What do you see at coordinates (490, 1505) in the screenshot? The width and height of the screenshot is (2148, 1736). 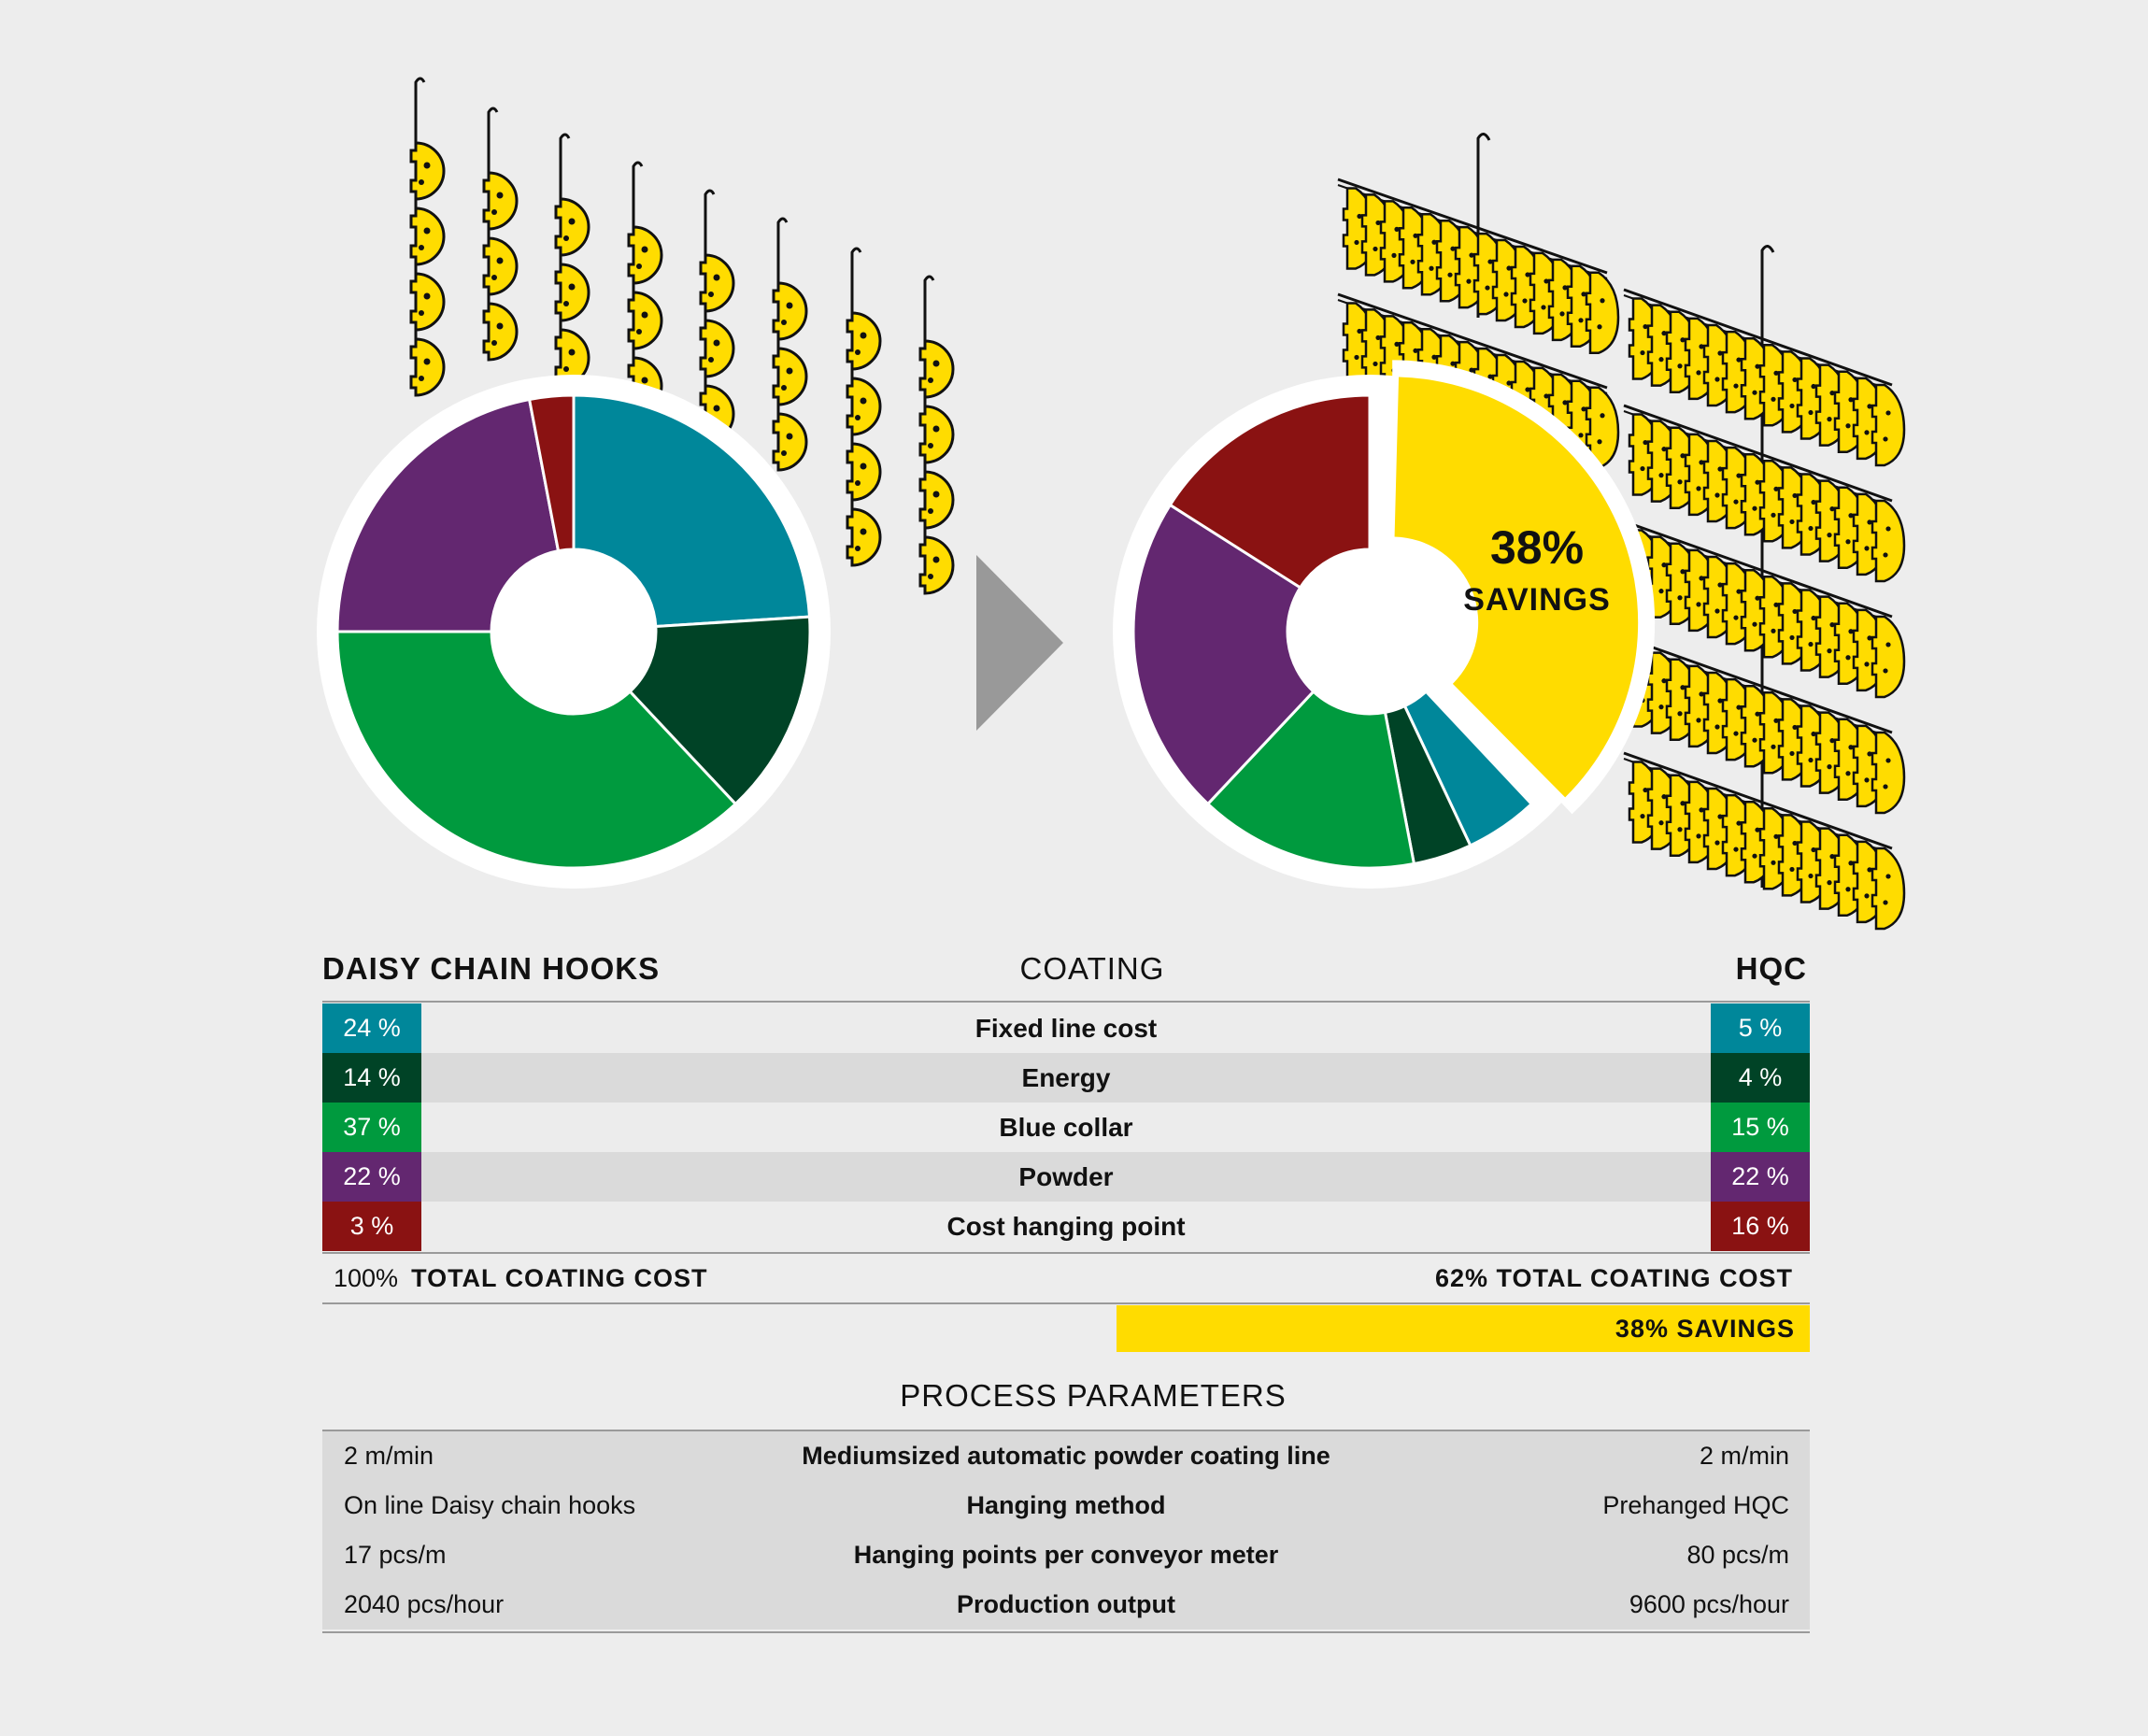 I see `process-left-value: On line Daisy chain hooks` at bounding box center [490, 1505].